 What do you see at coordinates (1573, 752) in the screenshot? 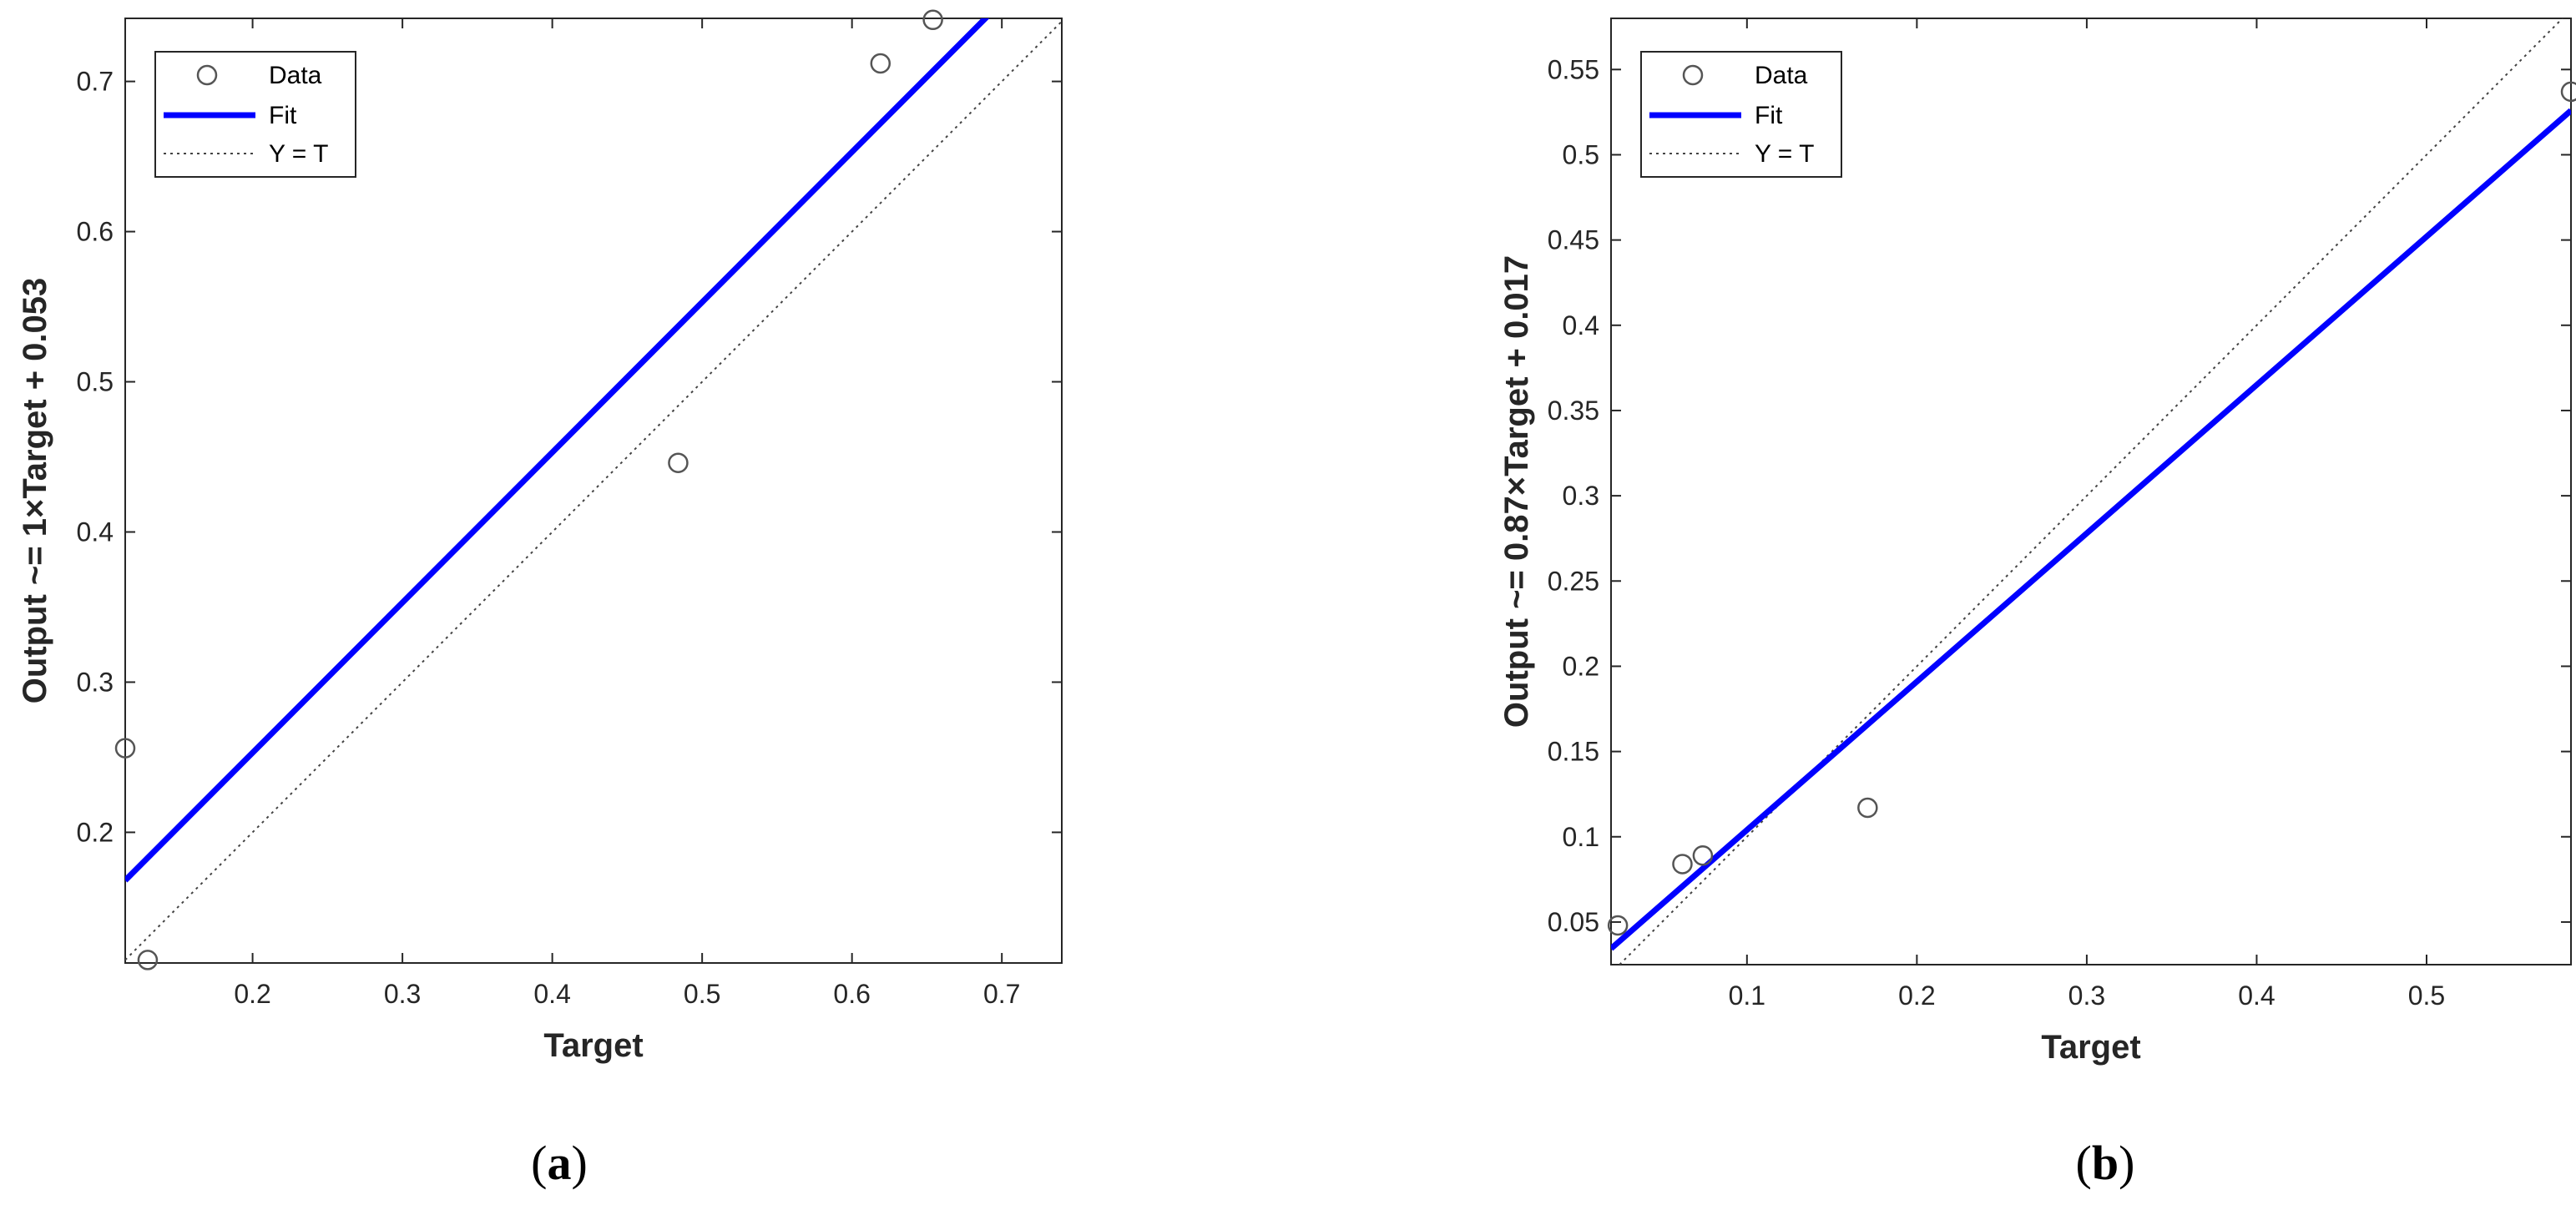
I see `y-tick-label: 0.15` at bounding box center [1573, 752].